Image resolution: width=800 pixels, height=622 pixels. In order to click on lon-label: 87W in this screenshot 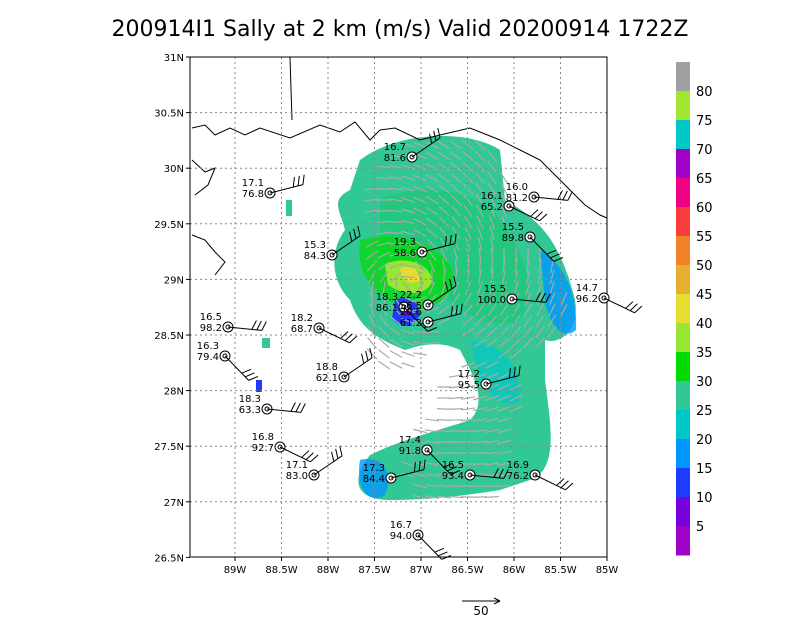, I will do `click(421, 570)`.